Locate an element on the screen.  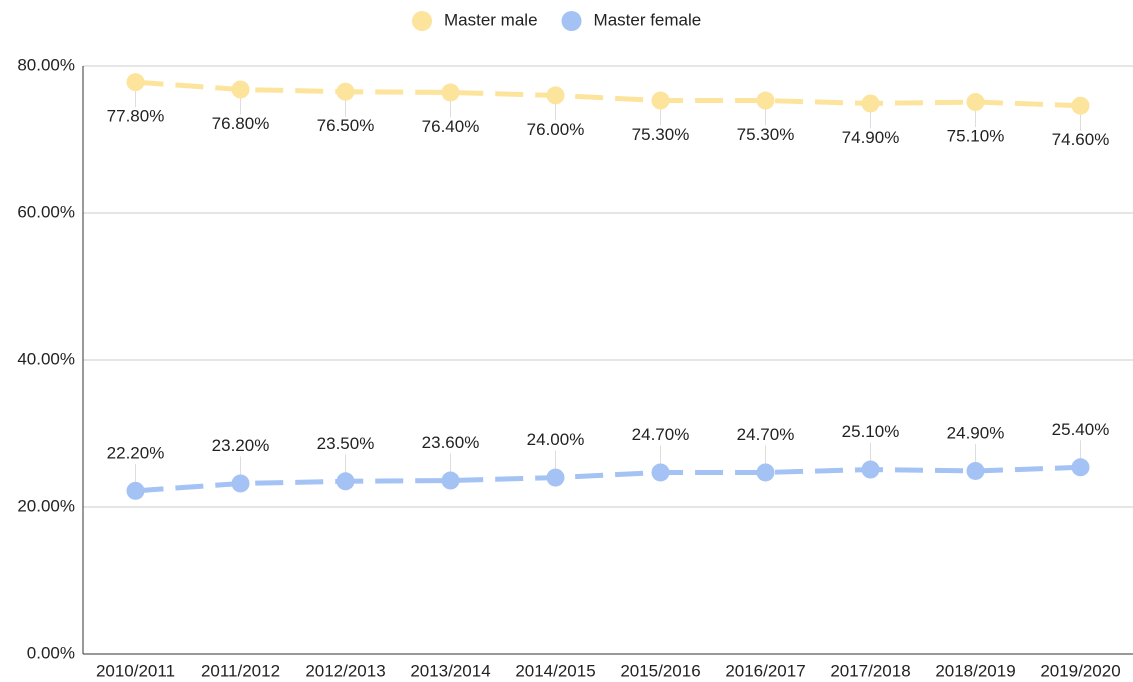
x-tick-label: 2011/2012 is located at coordinates (240, 670).